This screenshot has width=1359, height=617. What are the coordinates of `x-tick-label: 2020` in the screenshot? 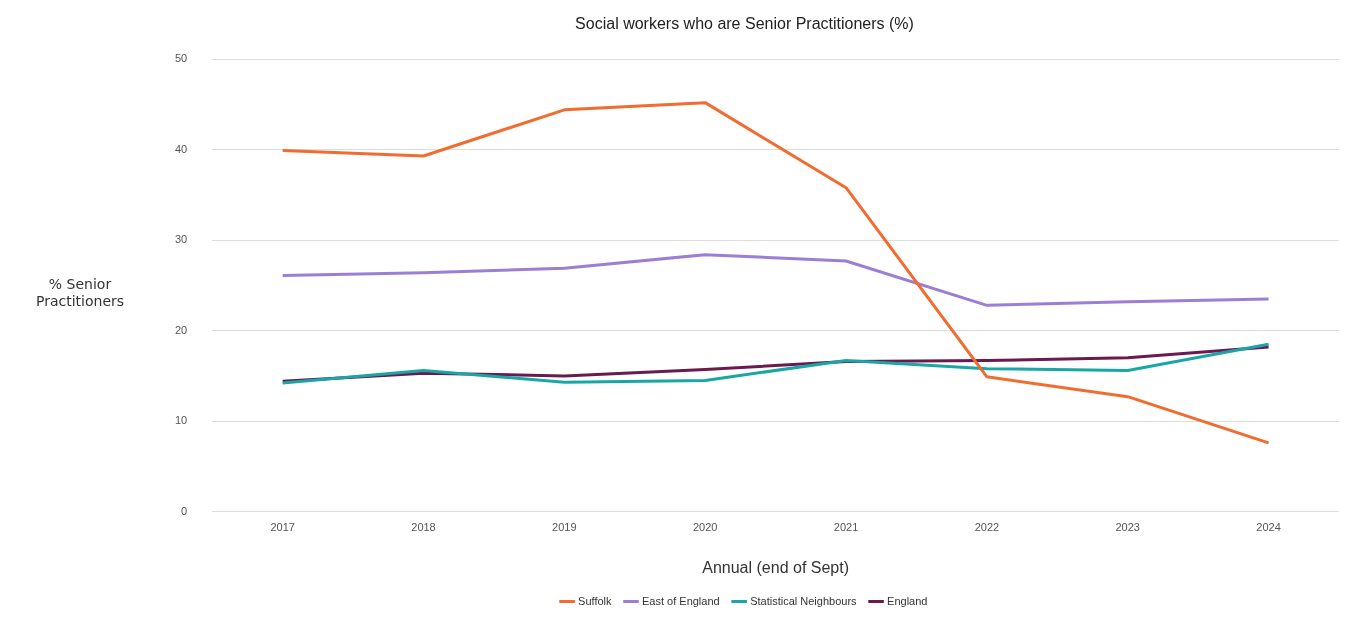 It's located at (705, 527).